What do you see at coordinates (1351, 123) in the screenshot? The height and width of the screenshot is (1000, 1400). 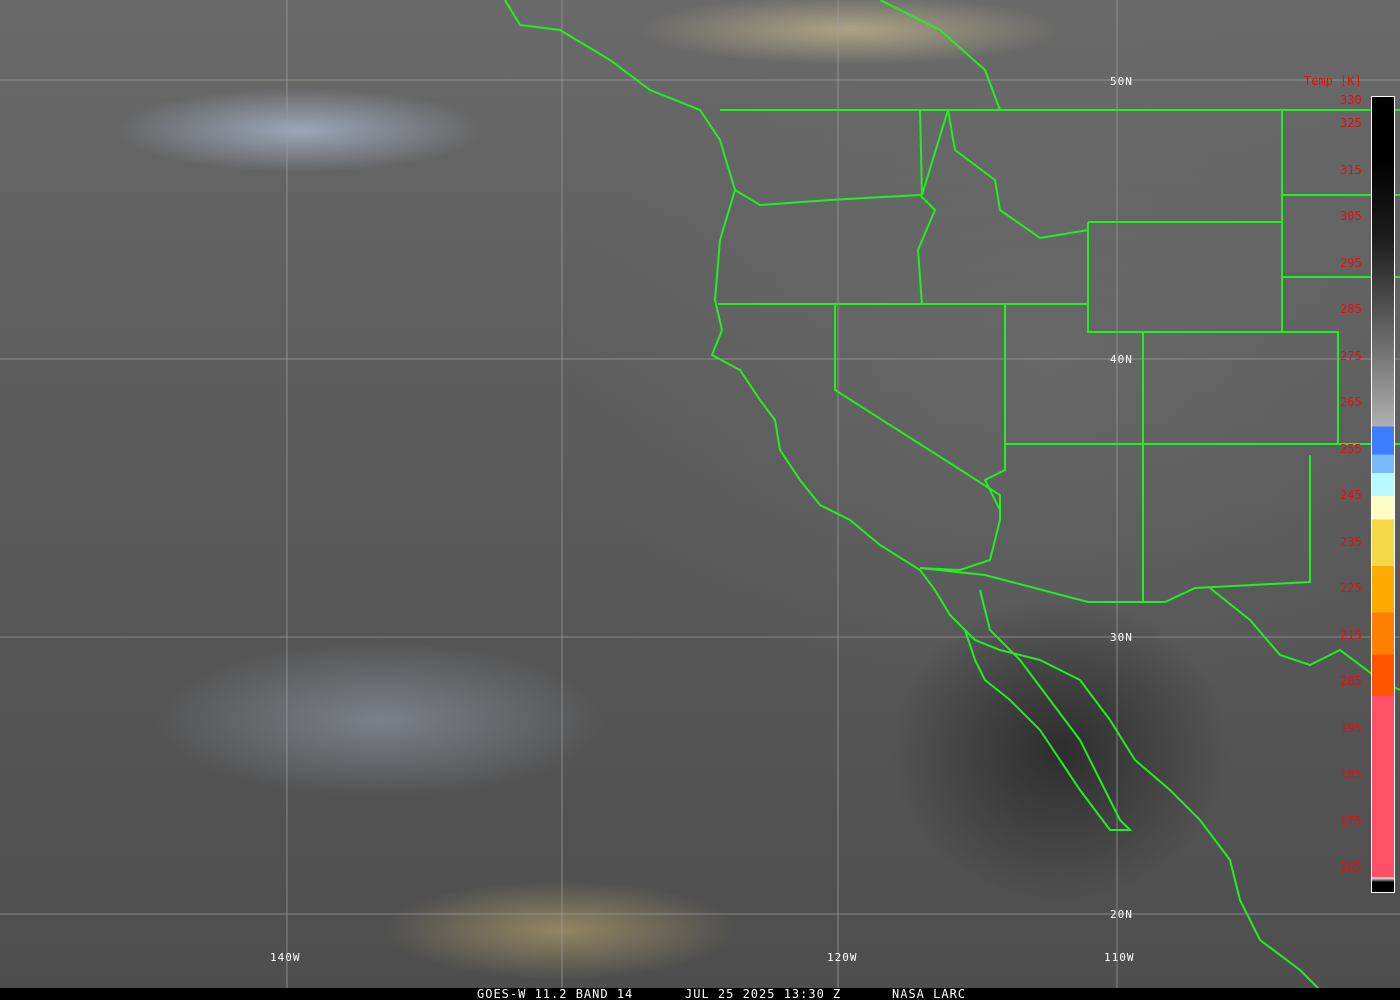 I see `colorbar-tick: 325` at bounding box center [1351, 123].